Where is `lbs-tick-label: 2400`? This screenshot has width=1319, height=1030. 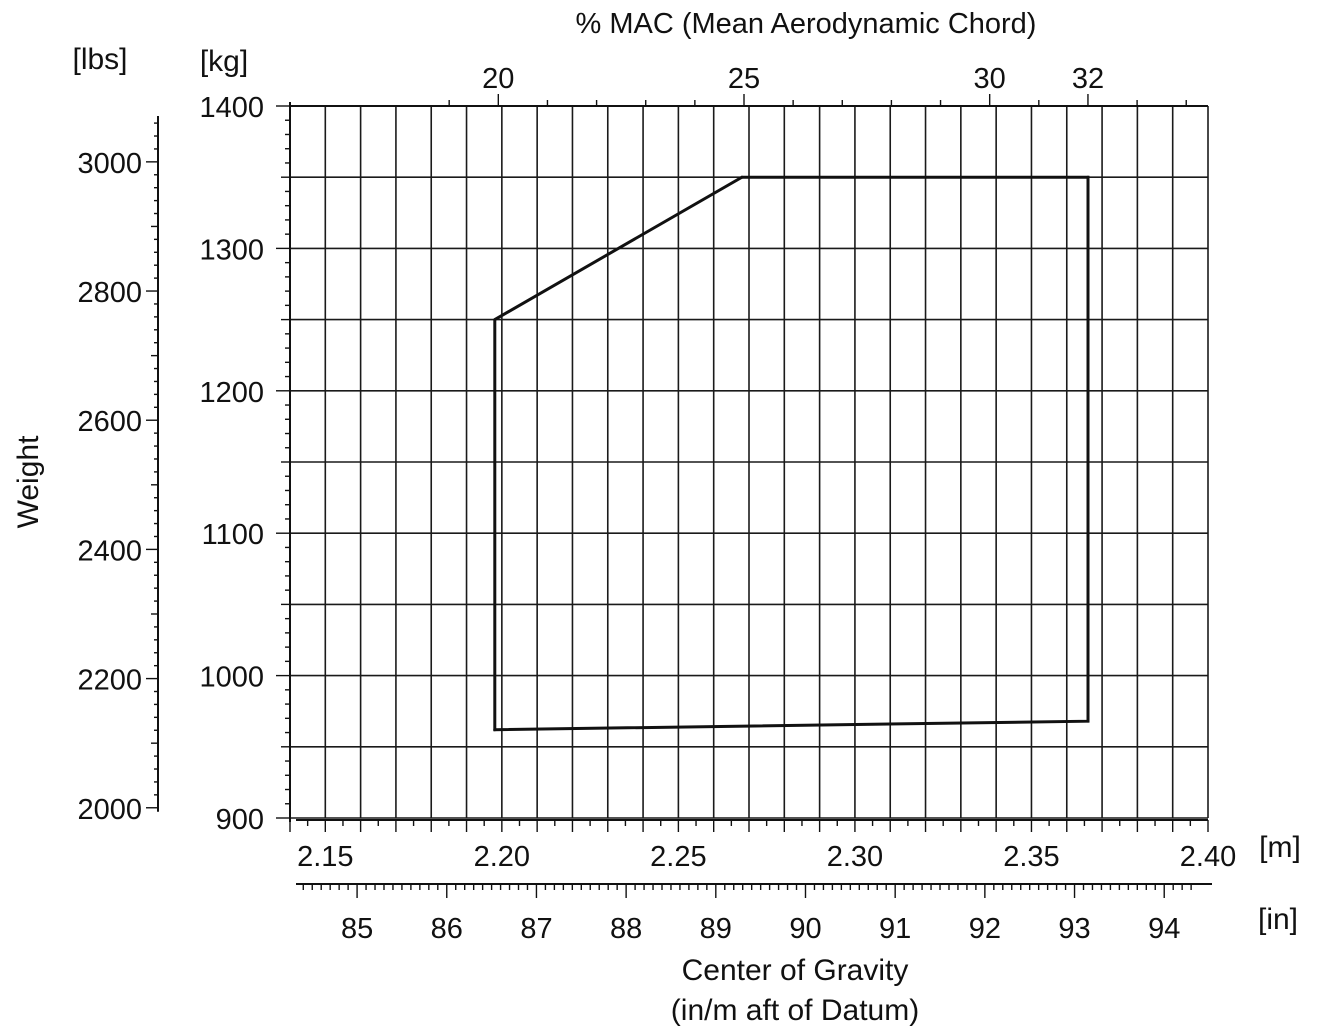 lbs-tick-label: 2400 is located at coordinates (109, 551).